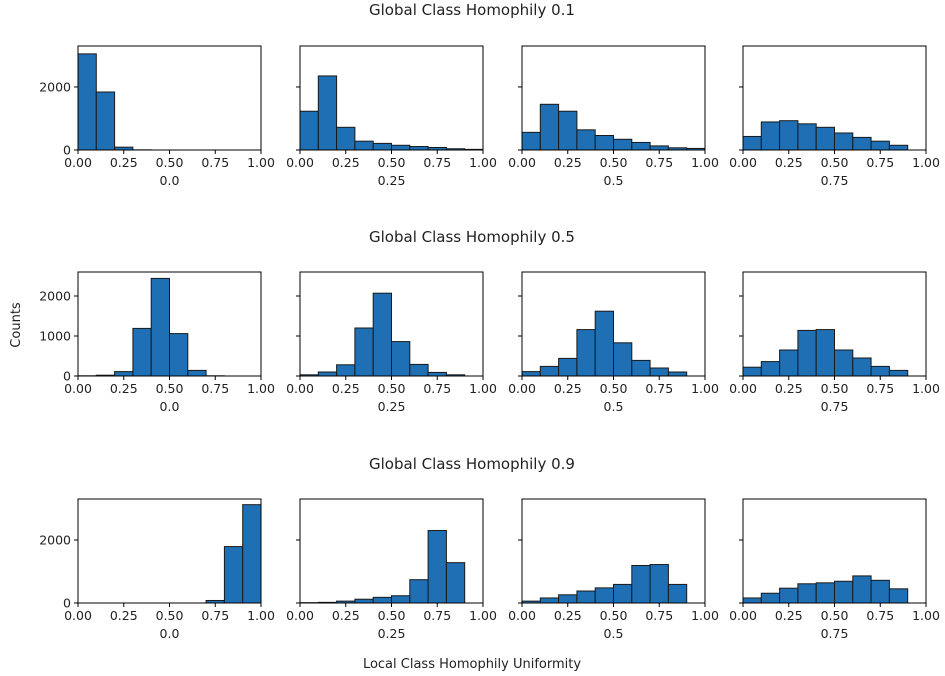 The width and height of the screenshot is (945, 676). I want to click on figure-xlabel: Local Class Homophily Uniformity, so click(472, 664).